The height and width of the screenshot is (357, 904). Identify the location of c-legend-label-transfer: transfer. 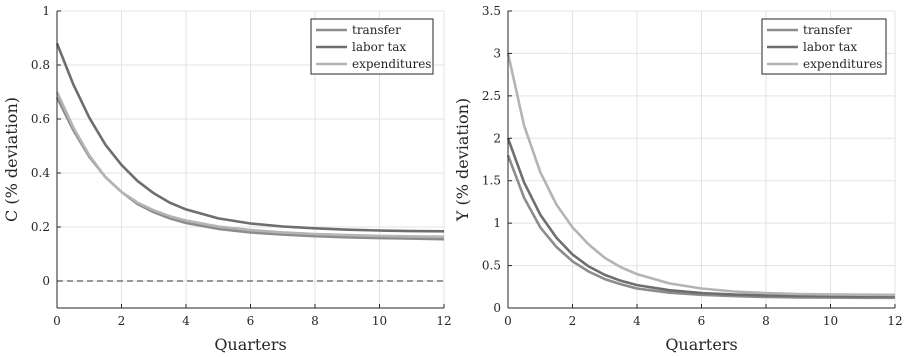
(376, 30).